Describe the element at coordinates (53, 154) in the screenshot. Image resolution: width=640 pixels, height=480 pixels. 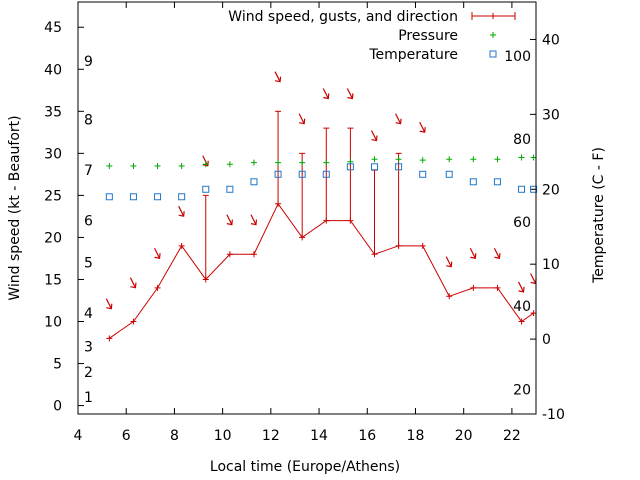
I see `y-tick-label: 30` at that location.